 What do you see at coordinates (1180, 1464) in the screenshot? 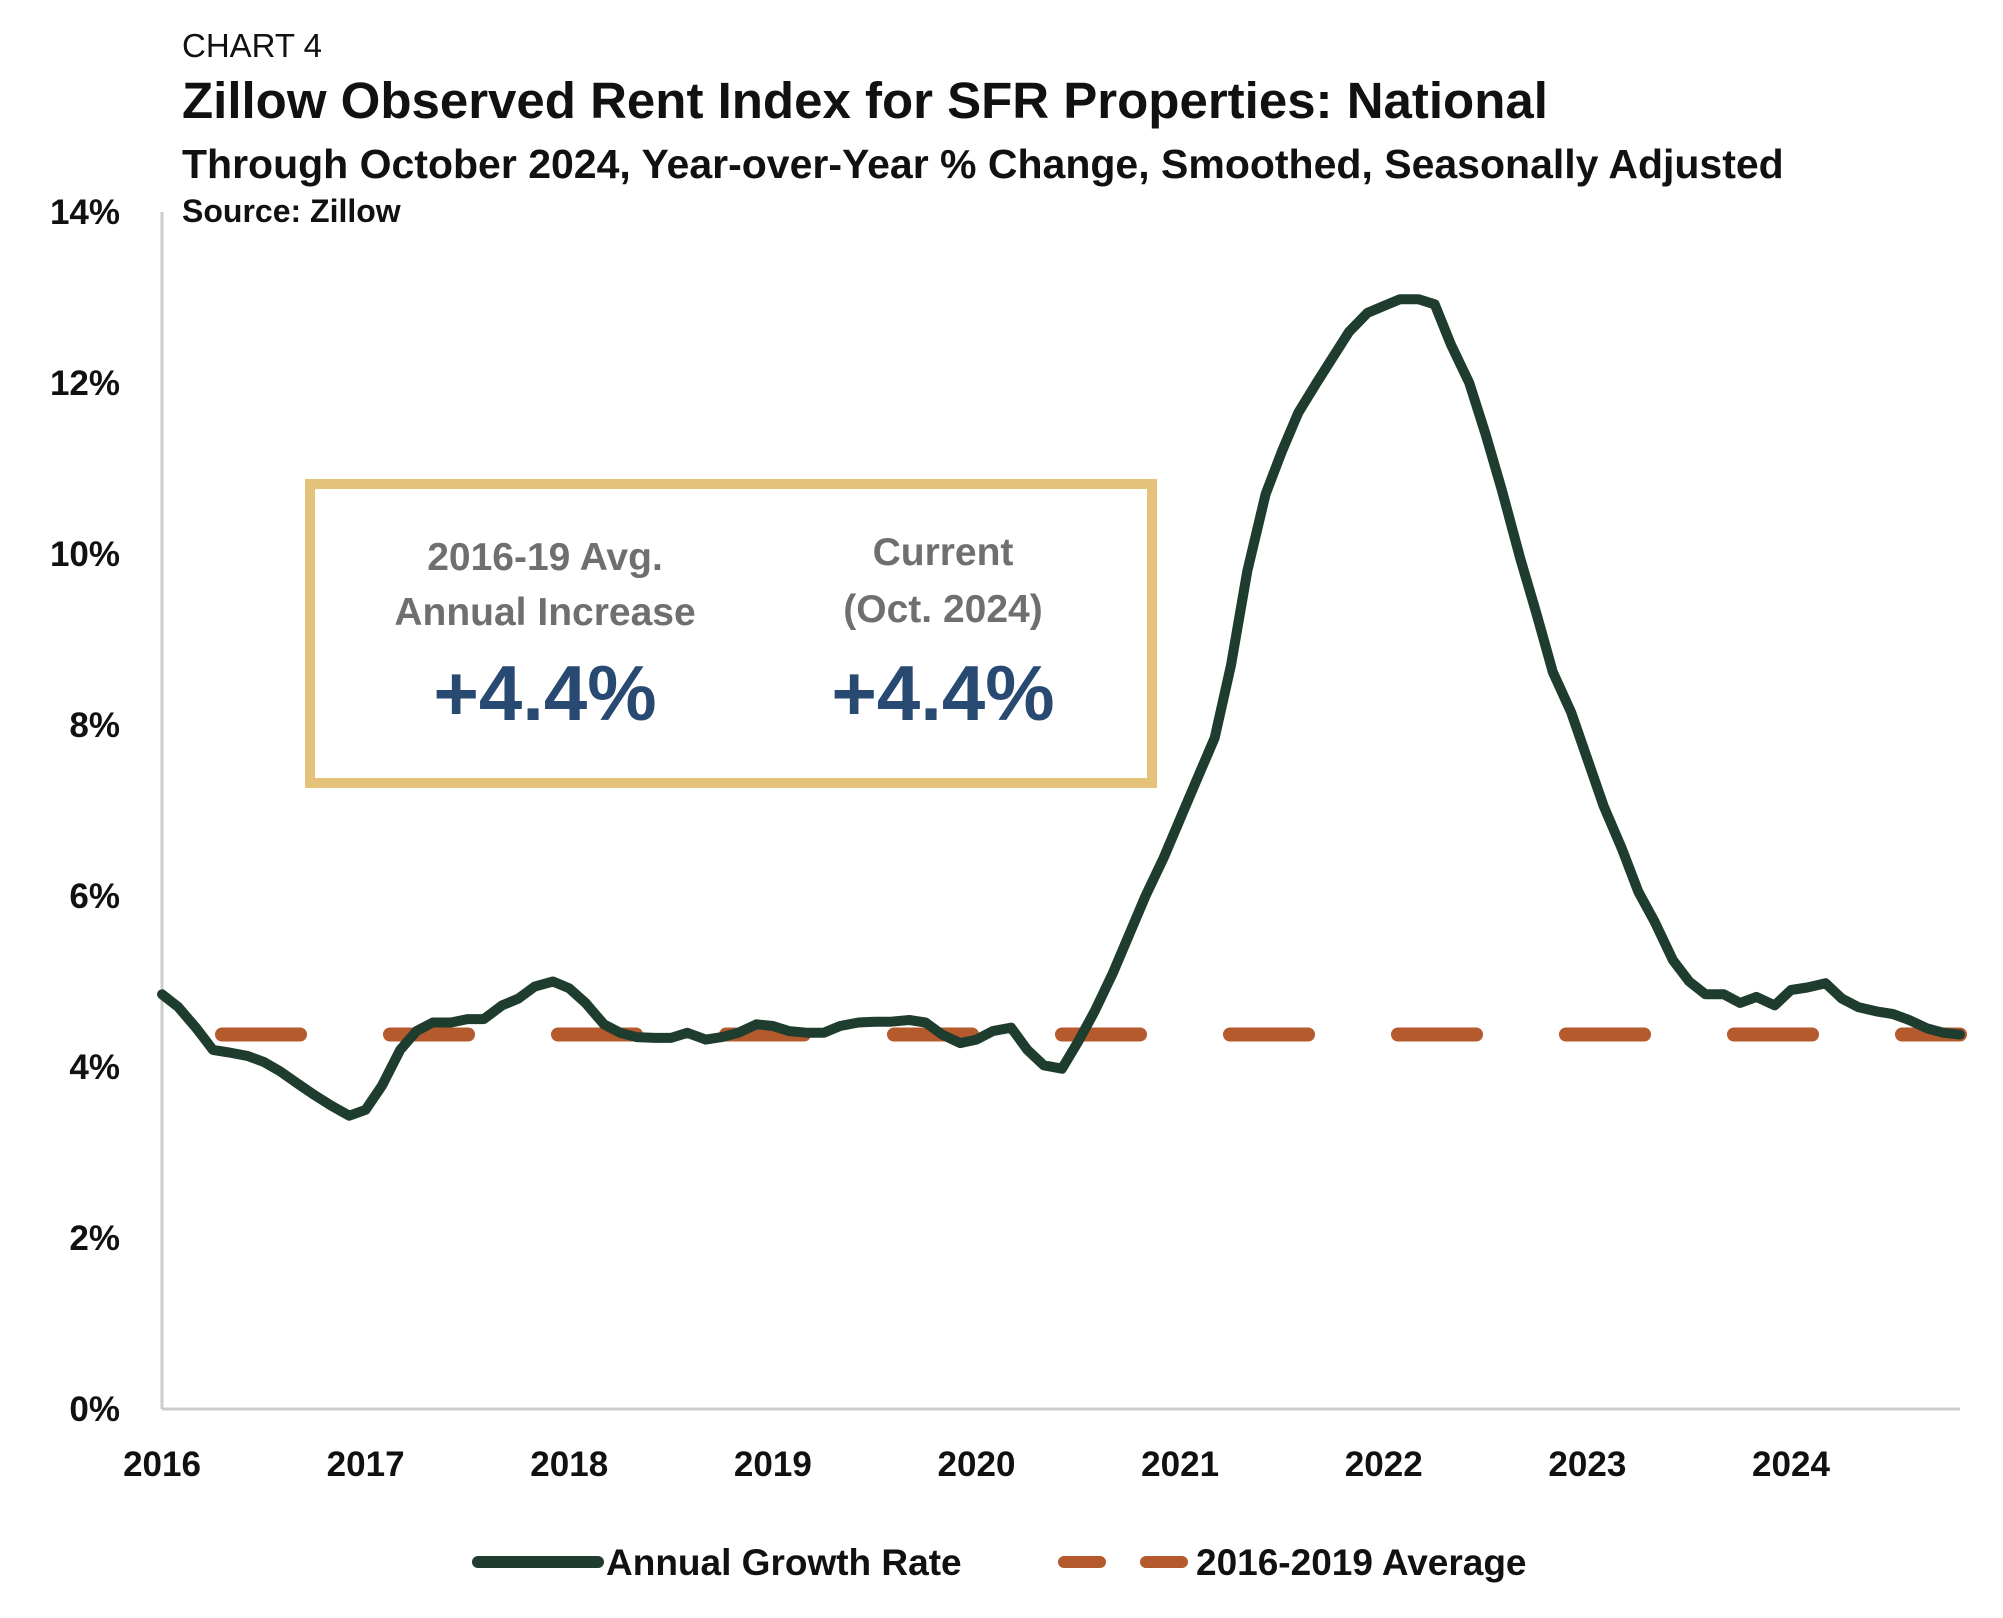
I see `x-tick-label: 2021` at bounding box center [1180, 1464].